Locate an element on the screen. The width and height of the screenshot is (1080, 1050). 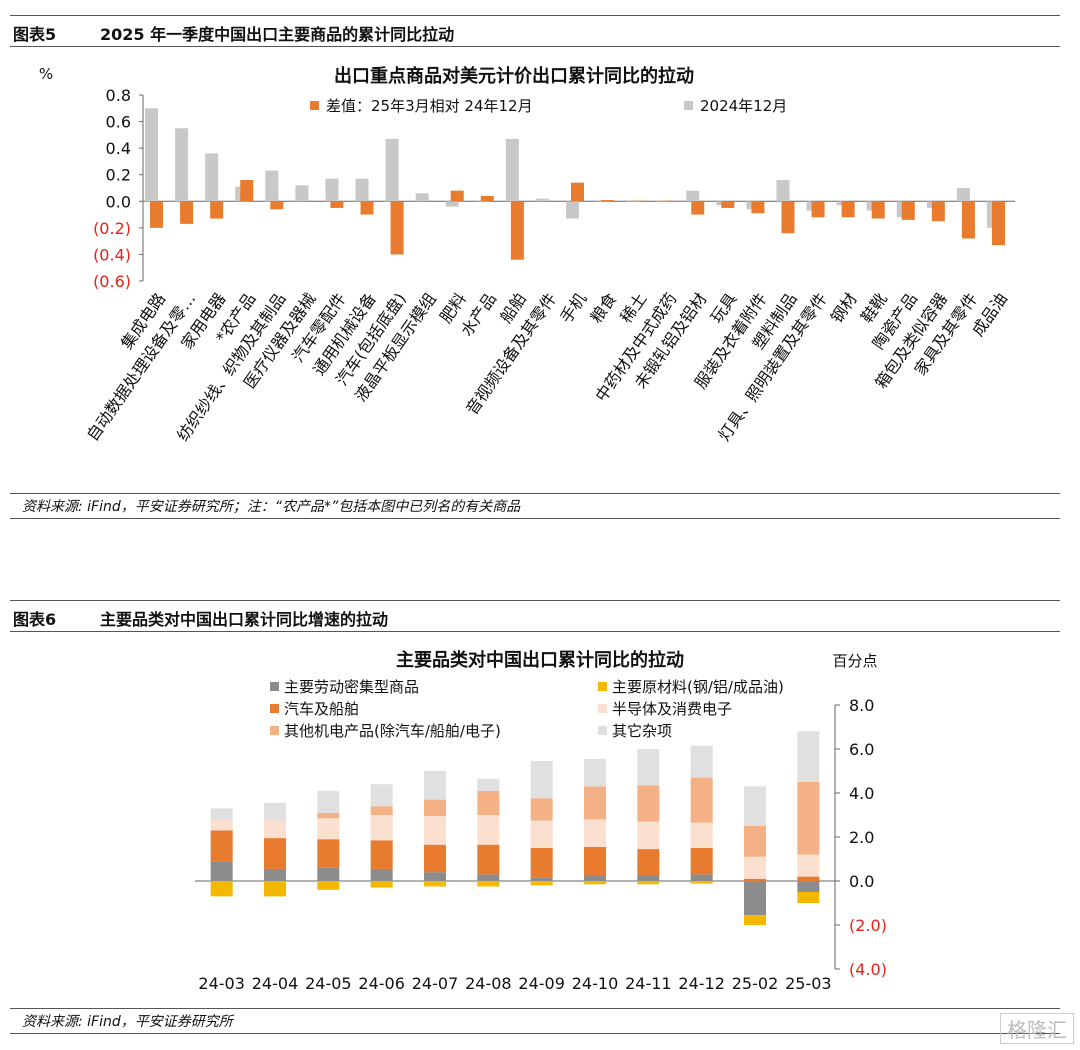
chart2-y-tick-label: 8.0 is located at coordinates (861, 705).